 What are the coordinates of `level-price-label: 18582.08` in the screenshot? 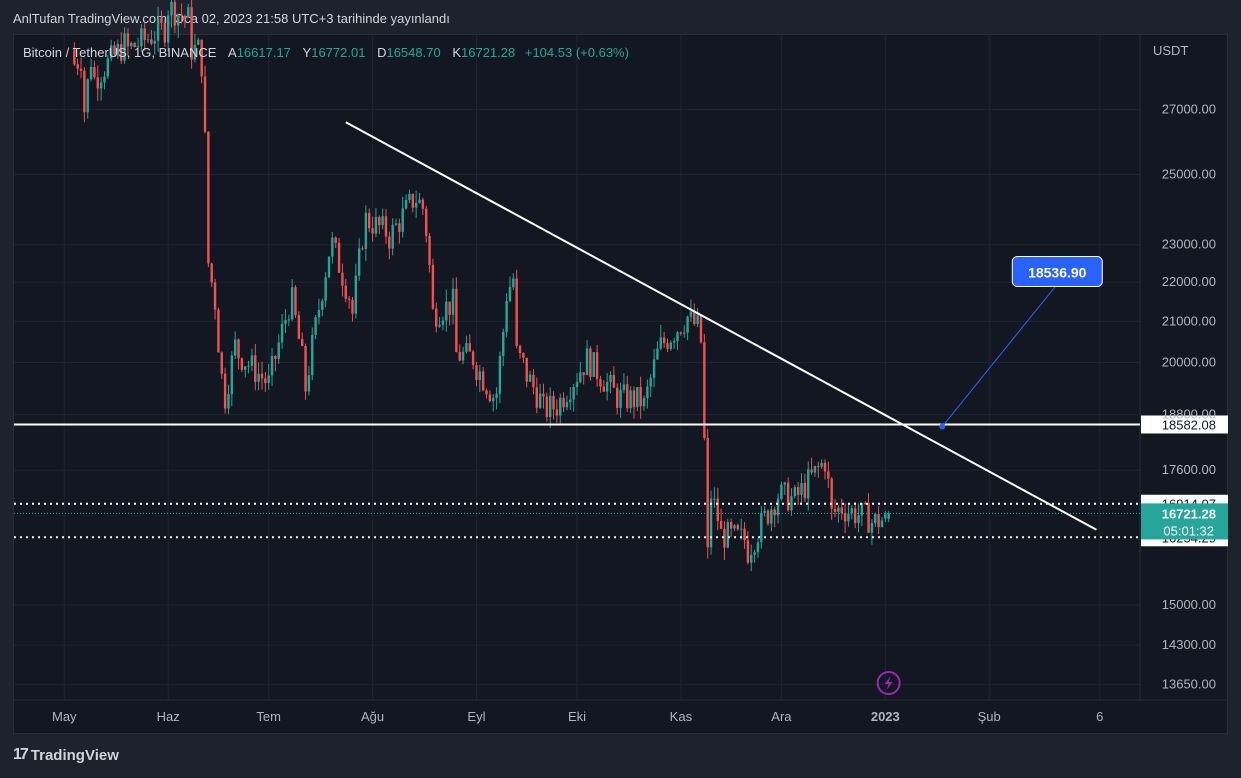 It's located at (1189, 424).